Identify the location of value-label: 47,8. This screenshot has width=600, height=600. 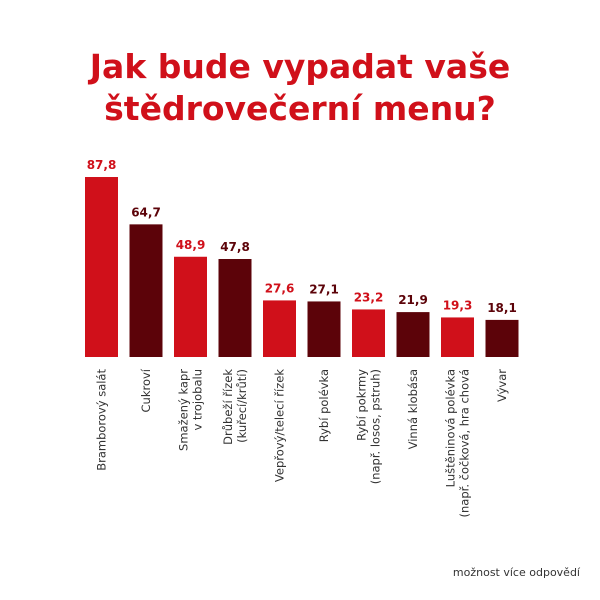
(235, 247).